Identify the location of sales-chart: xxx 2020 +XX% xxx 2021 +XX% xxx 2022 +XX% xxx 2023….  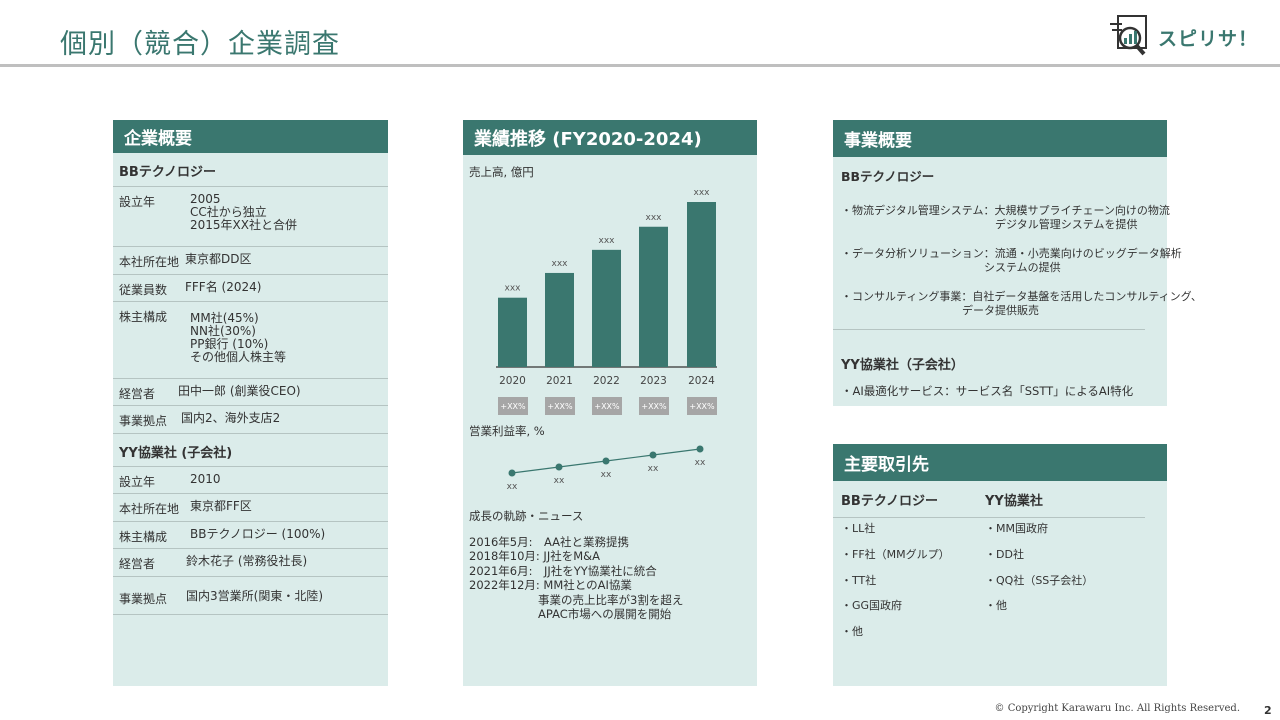
(606, 340).